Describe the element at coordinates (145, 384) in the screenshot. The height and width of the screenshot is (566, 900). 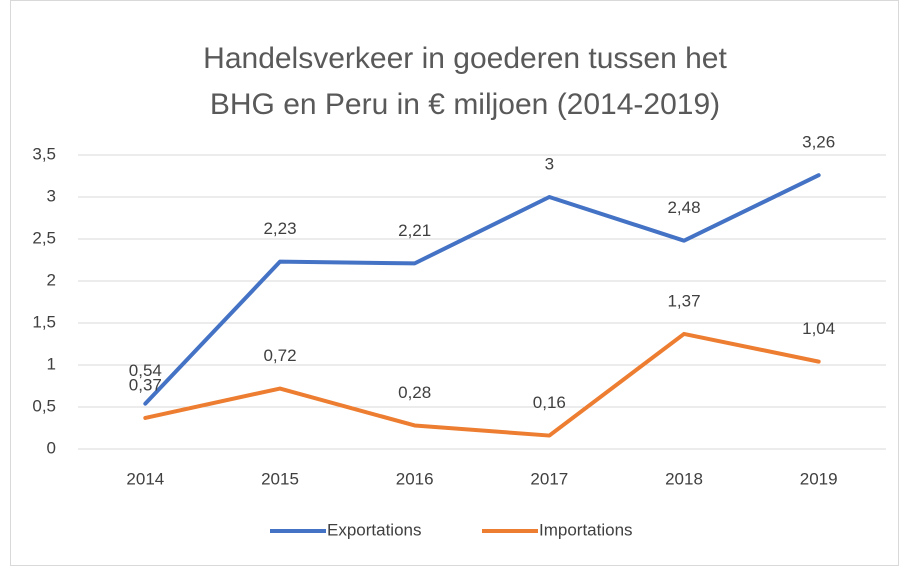
I see `data-label: 0,37` at that location.